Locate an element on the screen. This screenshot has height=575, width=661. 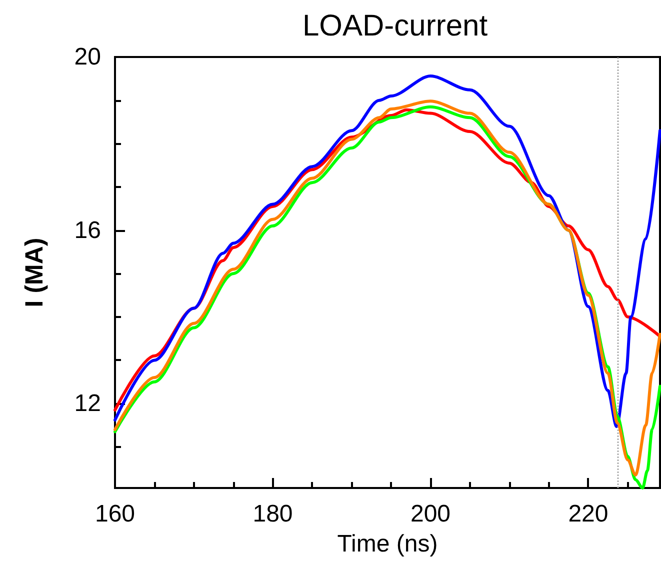
y-tick-label: 16 is located at coordinates (87, 230).